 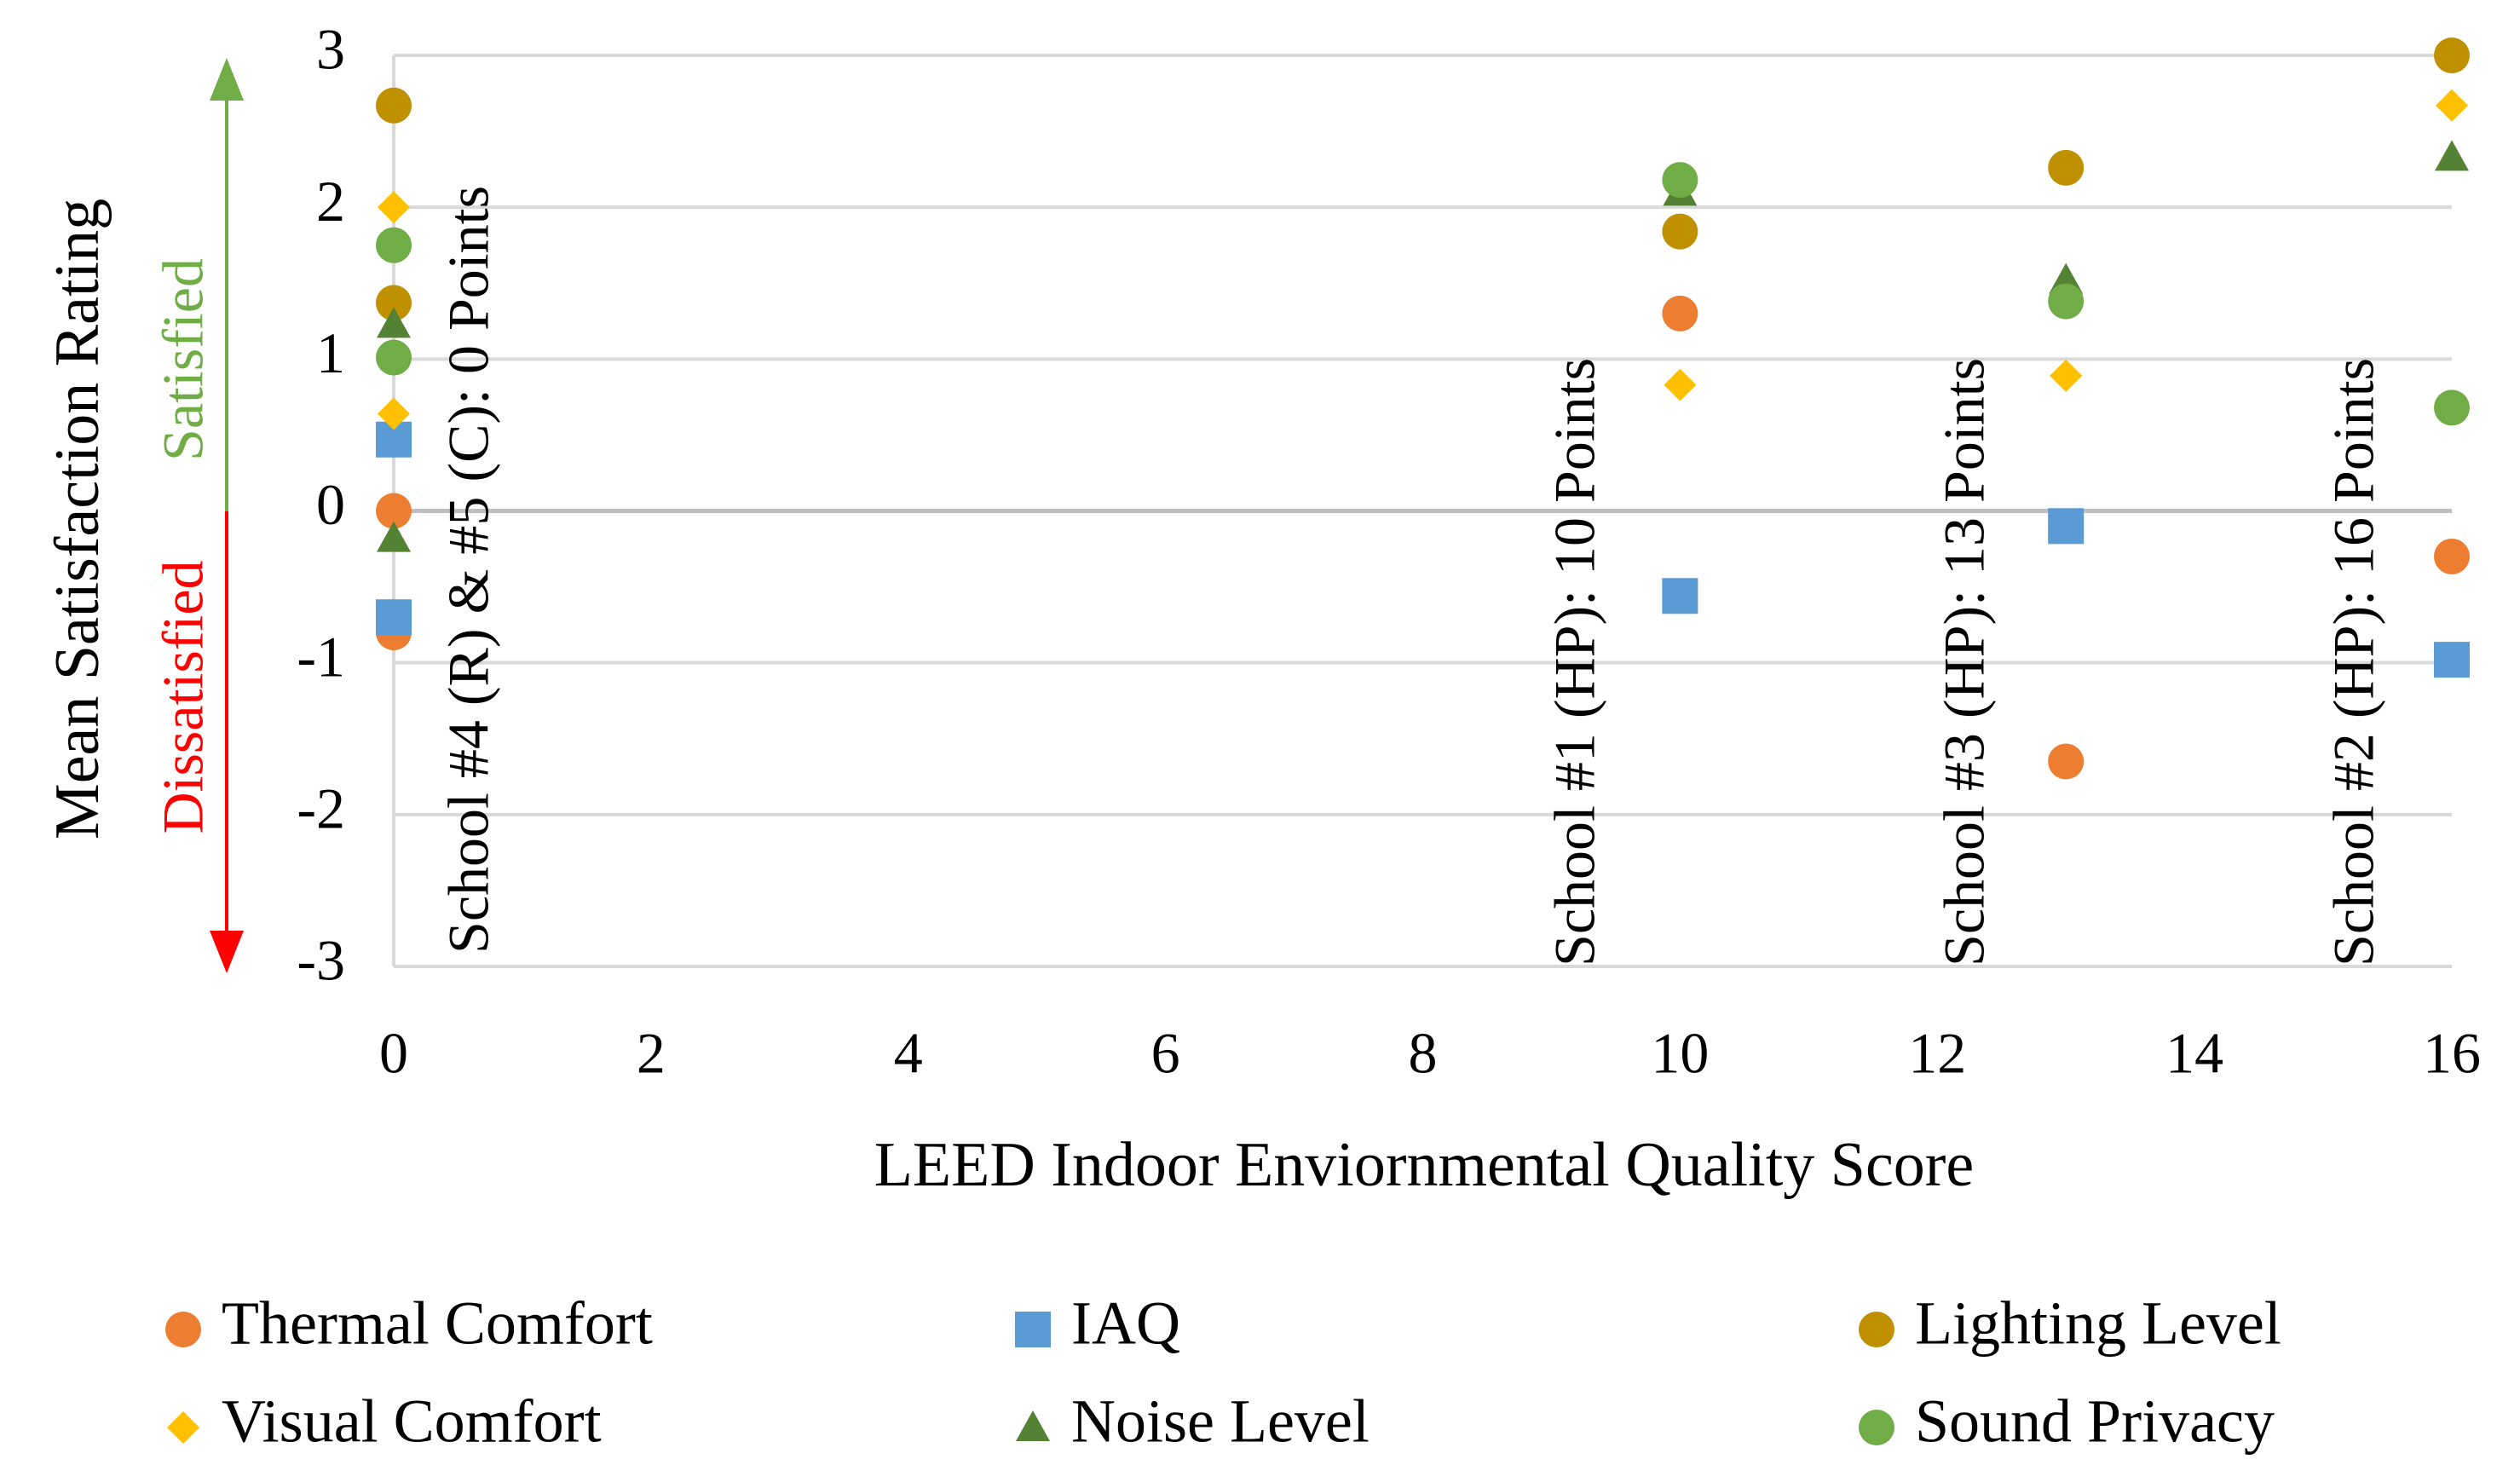 What do you see at coordinates (321, 656) in the screenshot?
I see `y-tick-label: -1` at bounding box center [321, 656].